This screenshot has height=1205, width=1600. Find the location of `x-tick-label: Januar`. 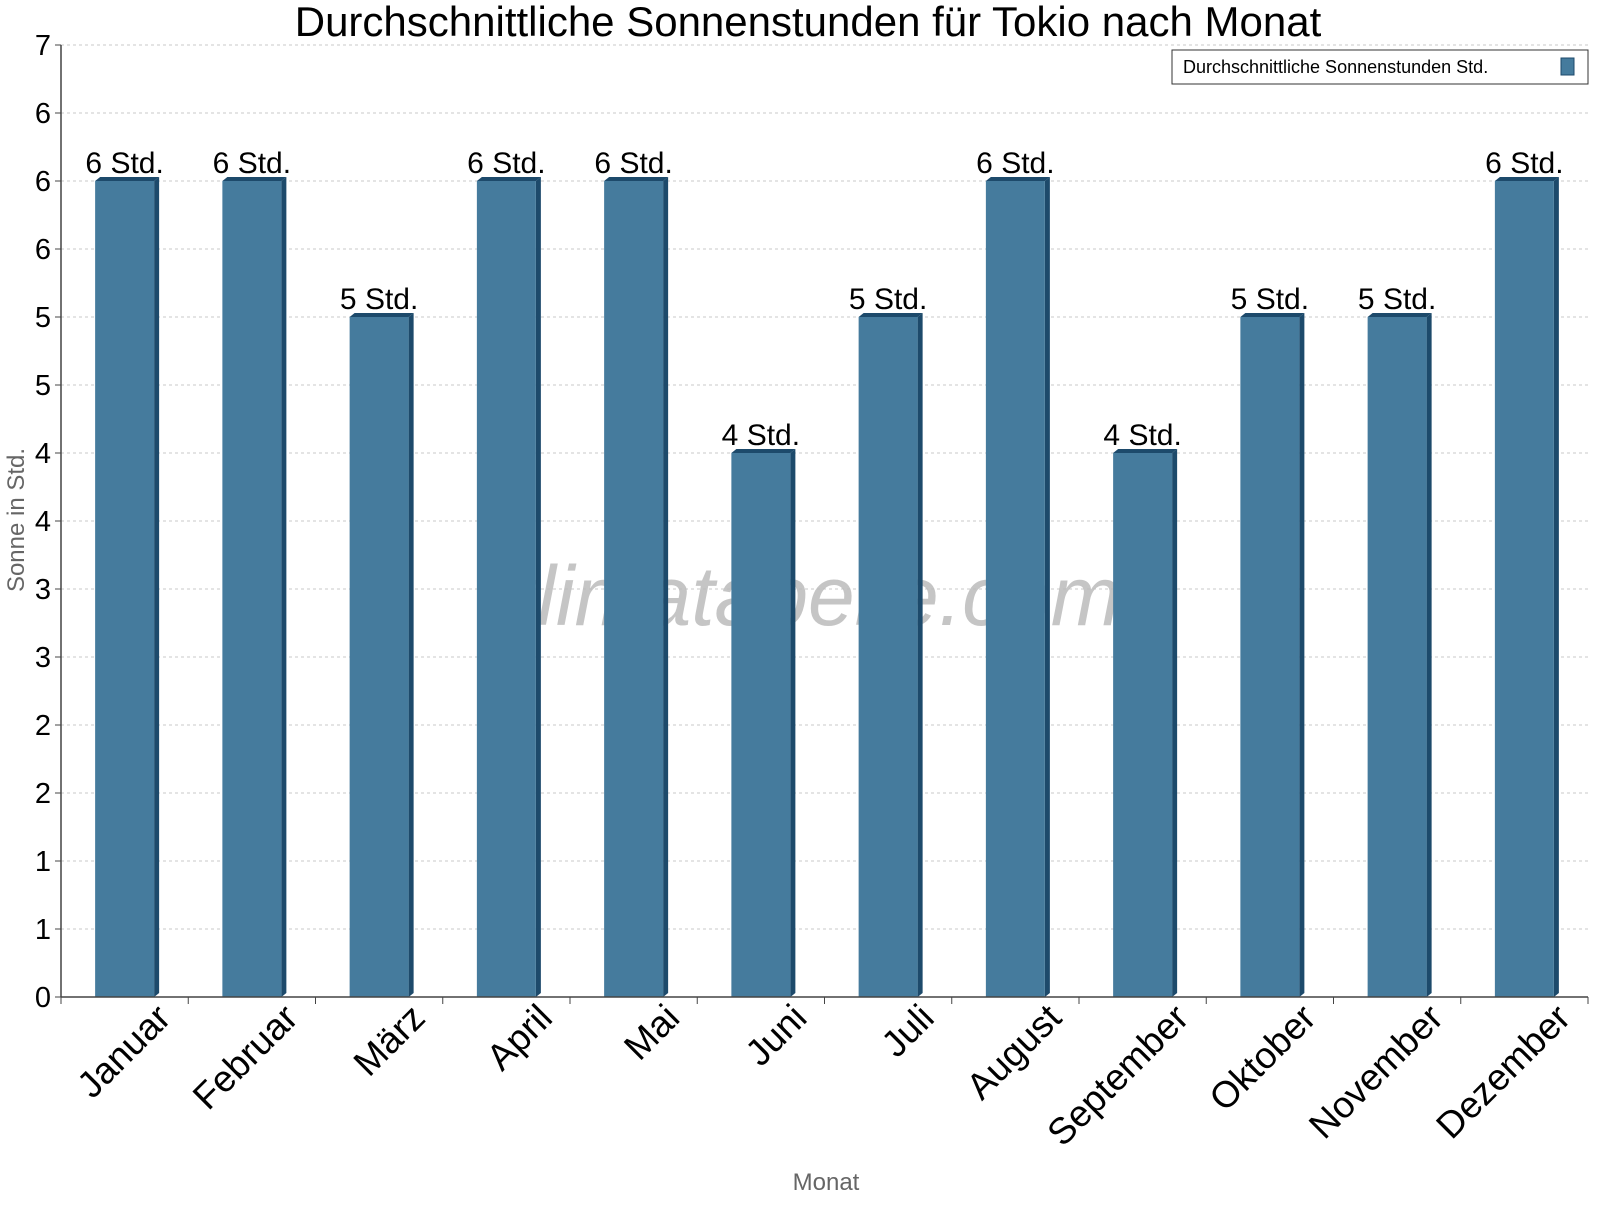

x-tick-label: Januar is located at coordinates (123, 1051).